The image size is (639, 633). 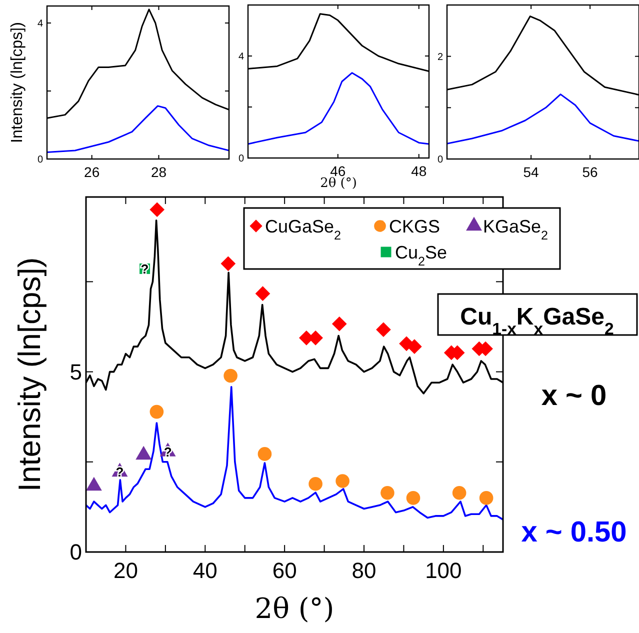 I want to click on x-tick-label: 60, so click(x=284, y=570).